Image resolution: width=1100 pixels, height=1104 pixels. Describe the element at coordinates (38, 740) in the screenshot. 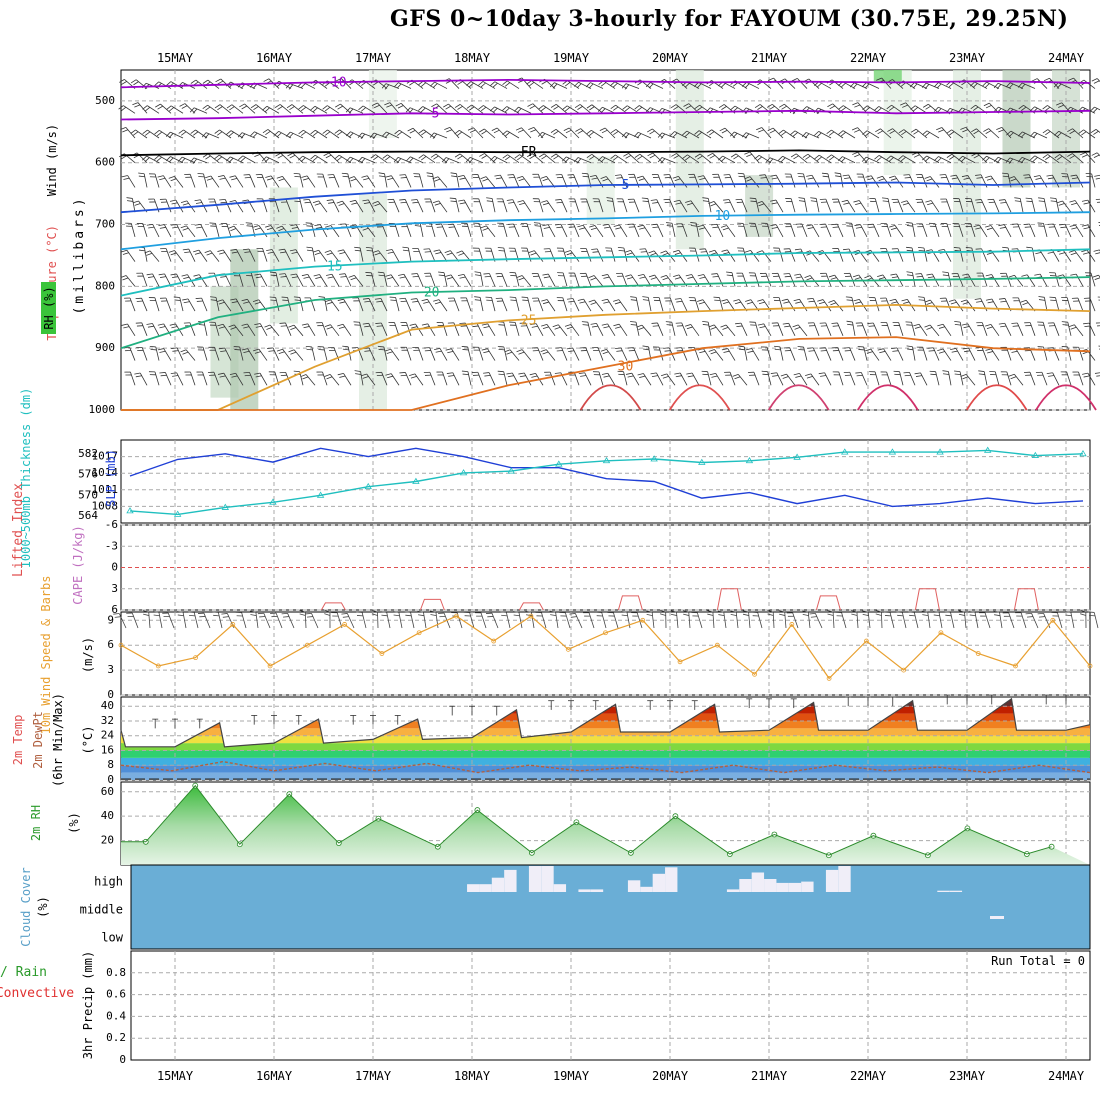

I see `ylabel-dewpt2m: 2m DewPt` at that location.